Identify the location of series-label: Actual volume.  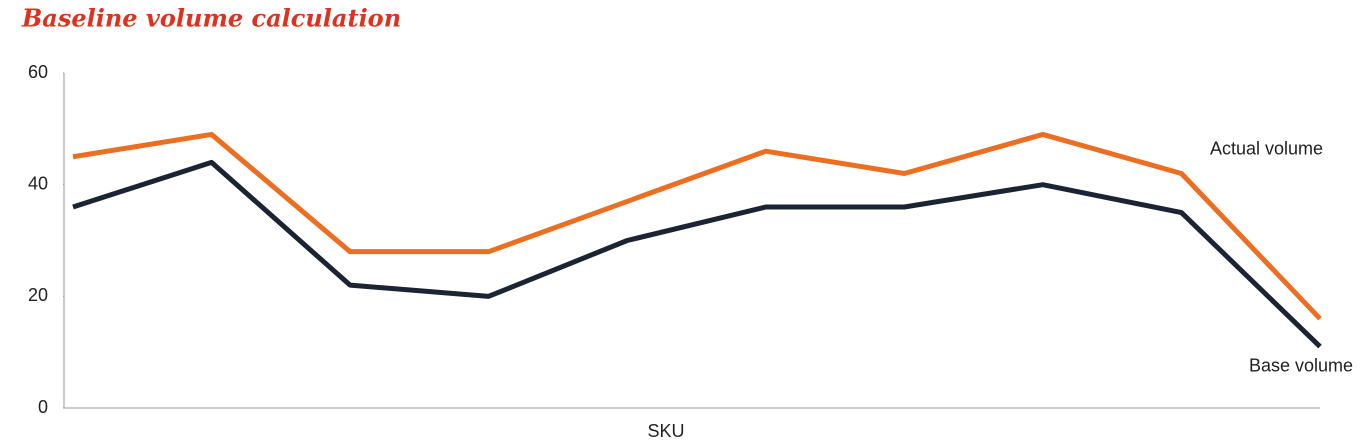
(1266, 148).